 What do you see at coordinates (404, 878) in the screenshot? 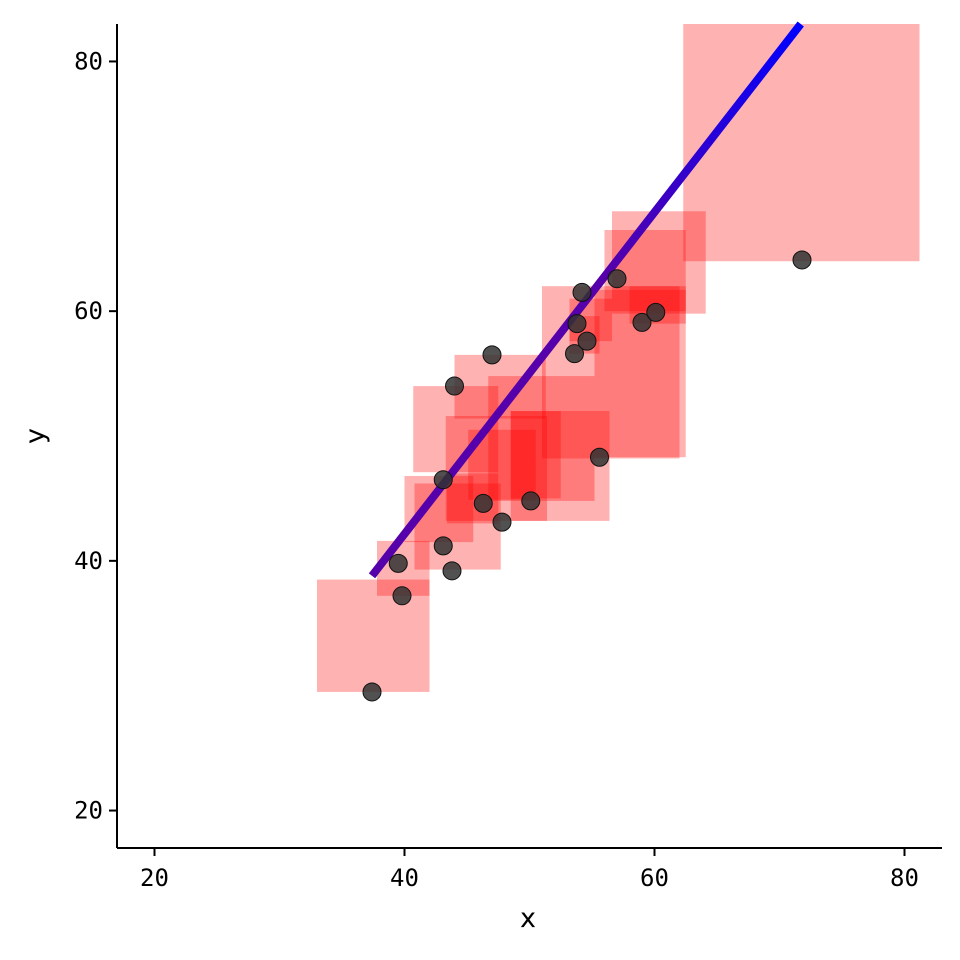
I see `x-tick-label: 40` at bounding box center [404, 878].